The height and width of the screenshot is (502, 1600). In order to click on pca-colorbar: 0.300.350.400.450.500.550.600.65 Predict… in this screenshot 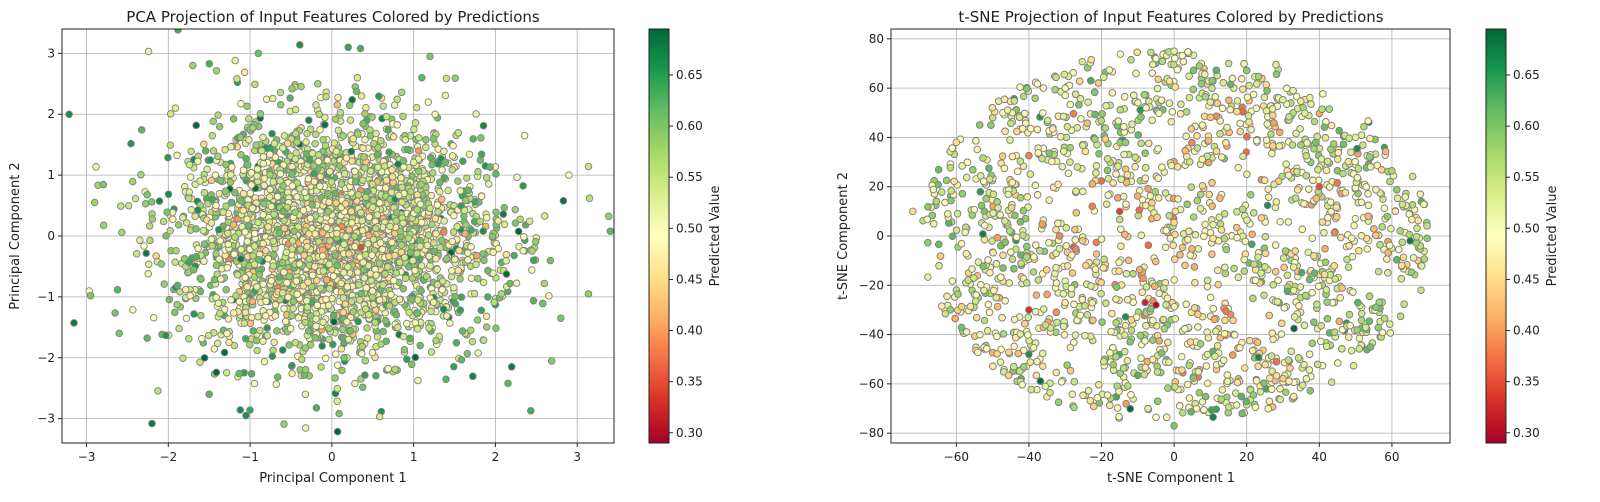, I will do `click(685, 236)`.